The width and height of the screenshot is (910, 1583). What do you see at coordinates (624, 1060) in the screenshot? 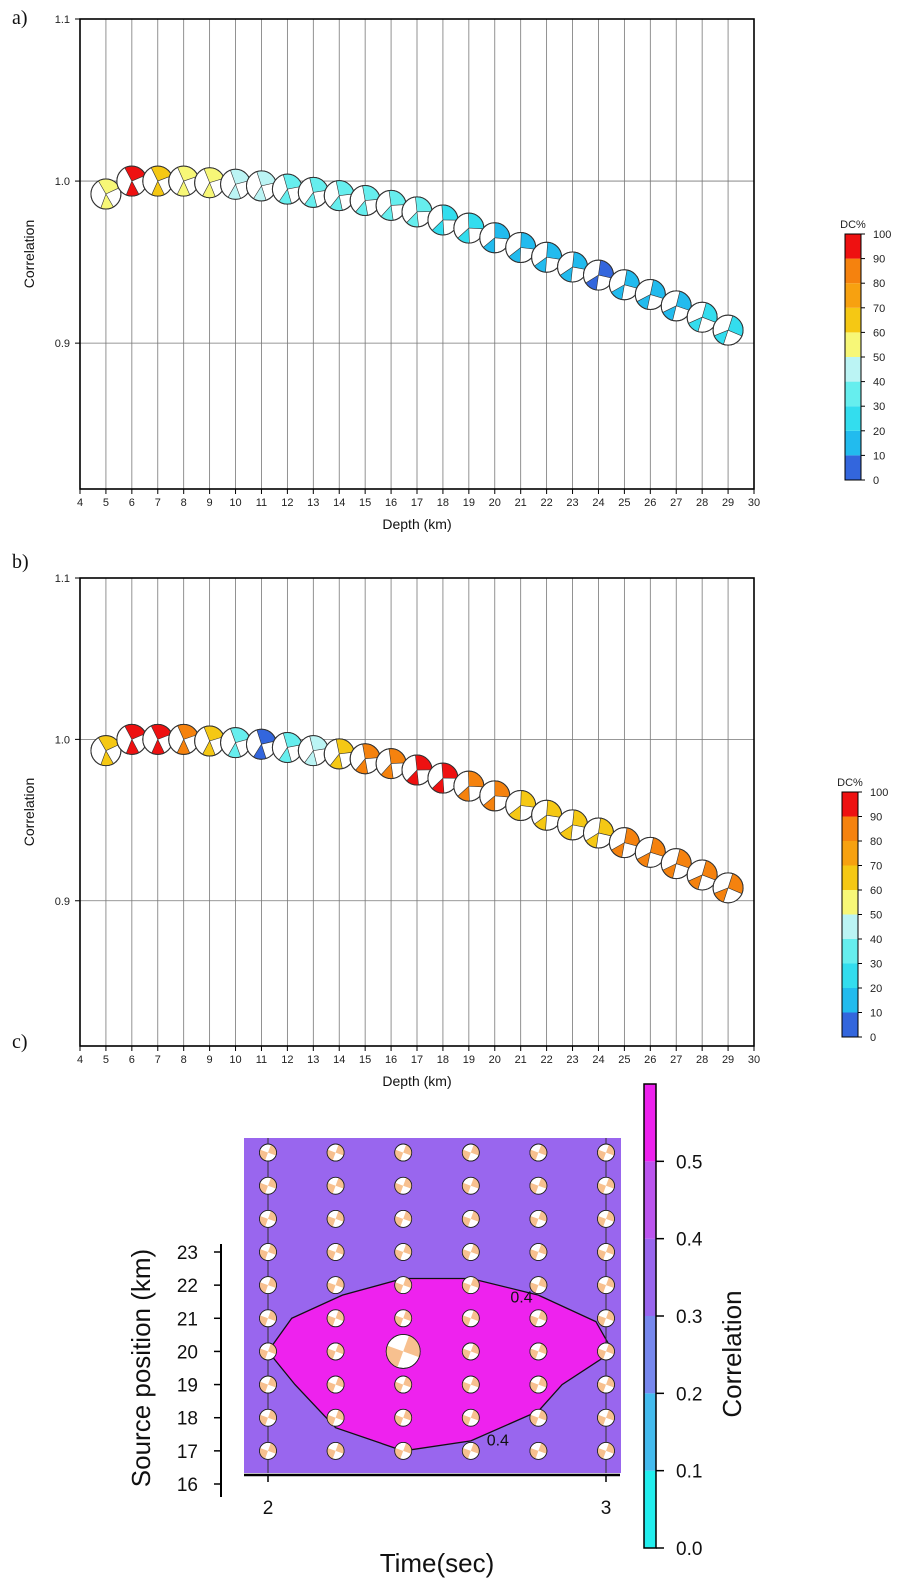
I see `x-tick-label: 25` at bounding box center [624, 1060].